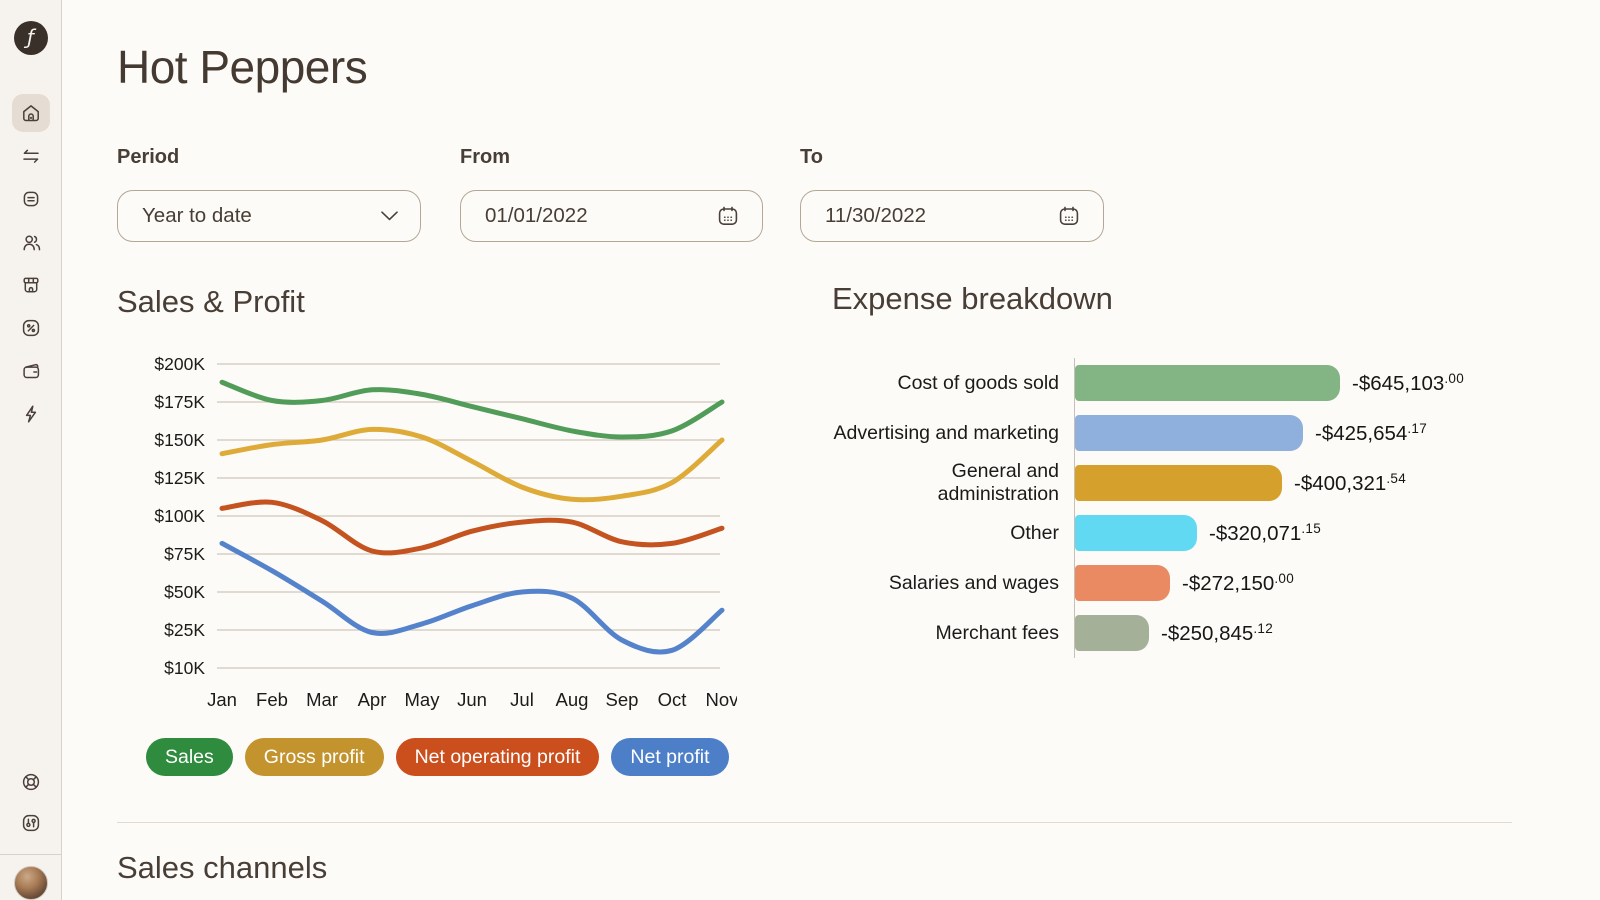  I want to click on expense-value-label: -$320,071.15, so click(1265, 532).